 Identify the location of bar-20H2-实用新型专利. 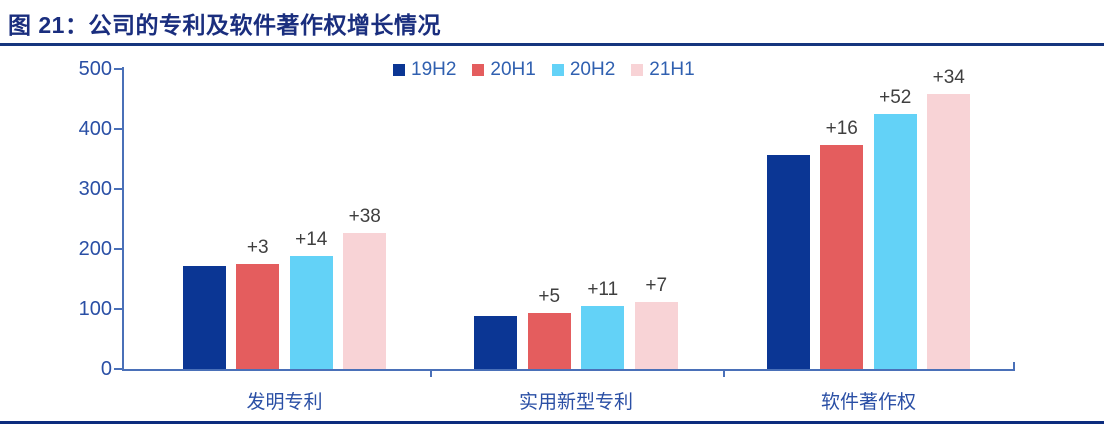
(603, 337).